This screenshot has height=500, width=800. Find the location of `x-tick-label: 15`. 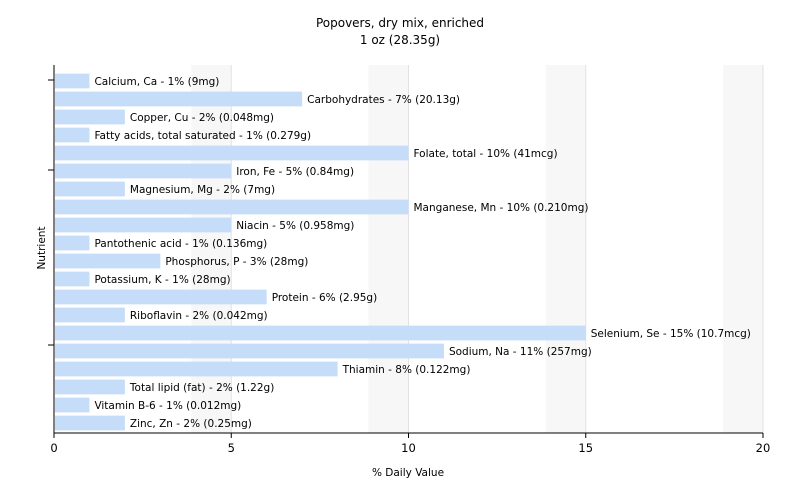

x-tick-label: 15 is located at coordinates (585, 448).